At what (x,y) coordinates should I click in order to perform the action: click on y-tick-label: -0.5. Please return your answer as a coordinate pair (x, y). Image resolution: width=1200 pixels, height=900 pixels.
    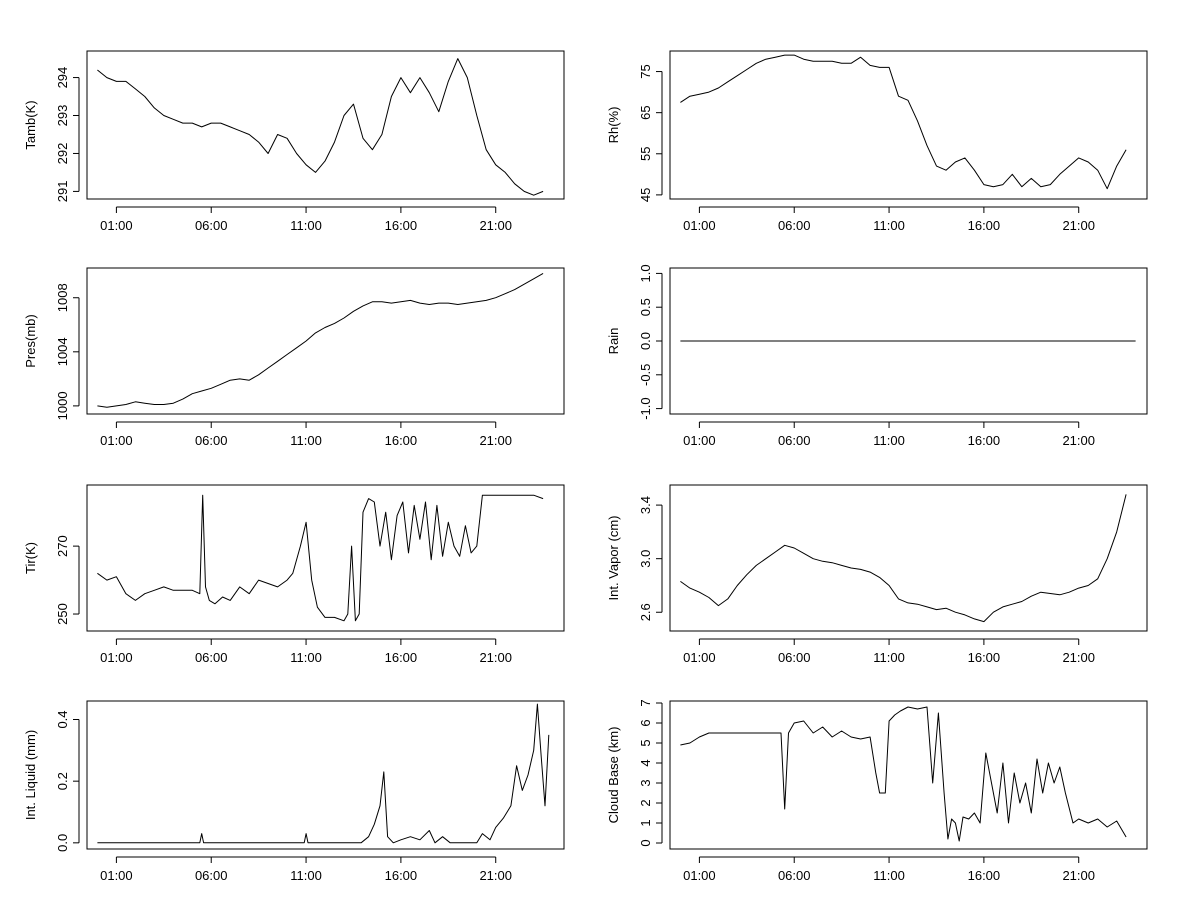
    Looking at the image, I should click on (645, 375).